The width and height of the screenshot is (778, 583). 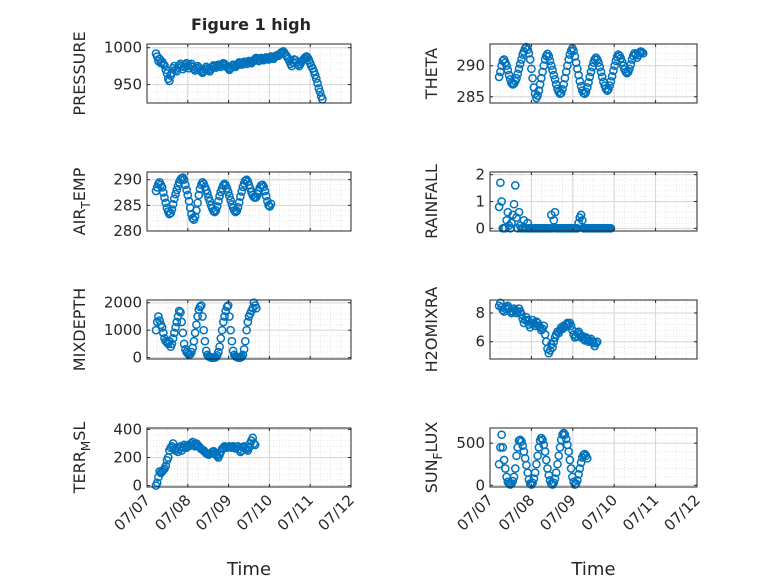 What do you see at coordinates (431, 330) in the screenshot?
I see `y-axis-label: H2OMIXRA` at bounding box center [431, 330].